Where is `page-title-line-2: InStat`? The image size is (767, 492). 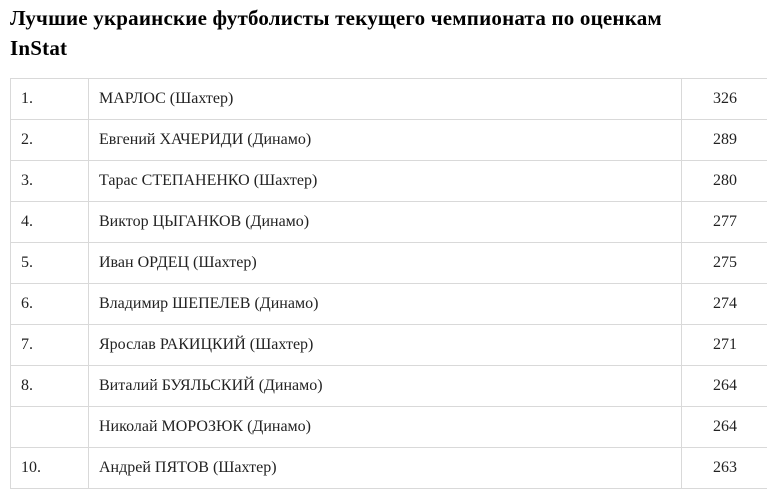
page-title-line-2: InStat is located at coordinates (383, 48).